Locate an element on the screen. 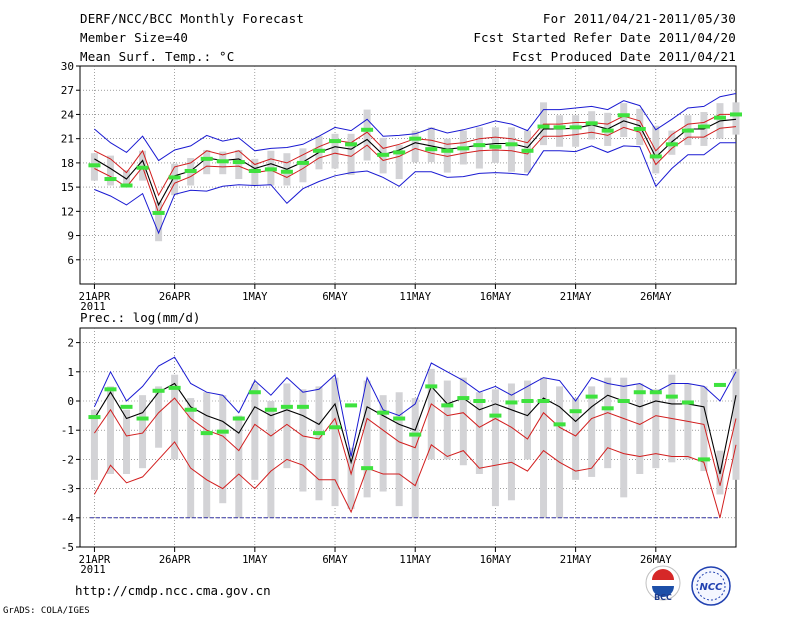 This screenshot has width=800, height=618. y-tick-label: -3 is located at coordinates (67, 489).